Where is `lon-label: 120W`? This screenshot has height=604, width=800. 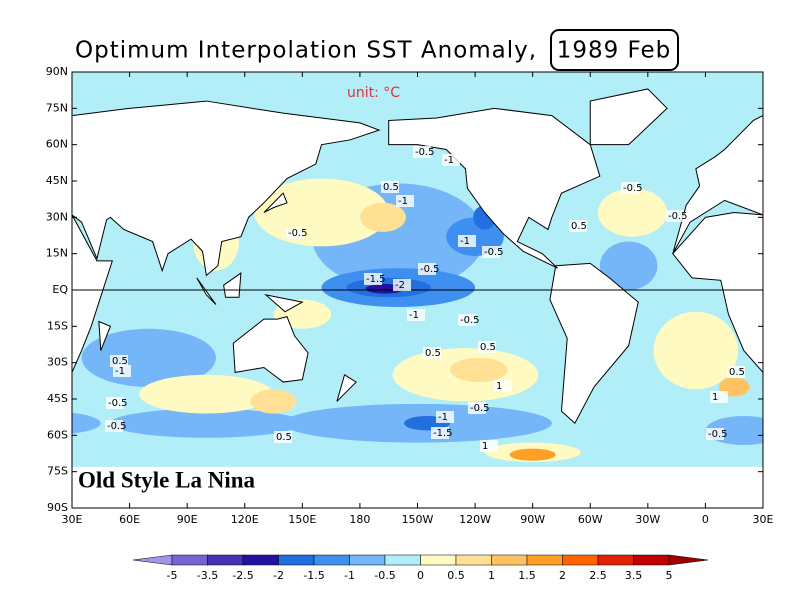
lon-label: 120W is located at coordinates (475, 519).